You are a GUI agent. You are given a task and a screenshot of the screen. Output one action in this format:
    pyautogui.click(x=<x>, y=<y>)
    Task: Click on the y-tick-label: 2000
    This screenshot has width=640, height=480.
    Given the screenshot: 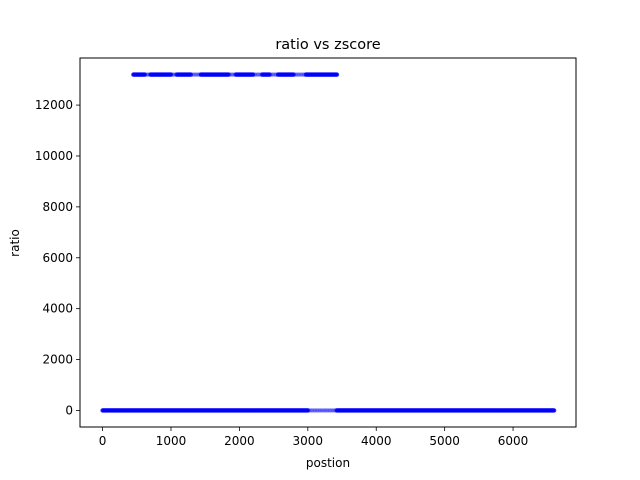 What is the action you would take?
    pyautogui.click(x=57, y=360)
    